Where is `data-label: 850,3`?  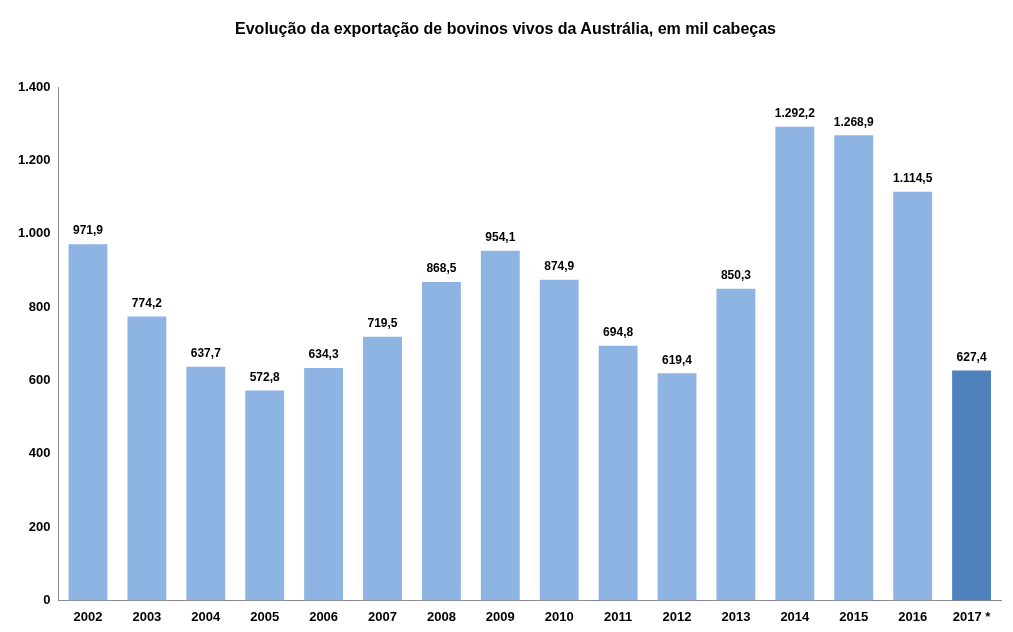
data-label: 850,3 is located at coordinates (736, 275).